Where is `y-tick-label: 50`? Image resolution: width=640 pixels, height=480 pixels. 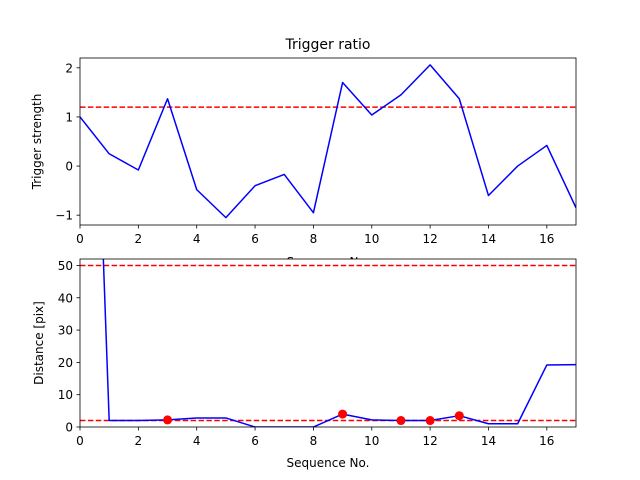 y-tick-label: 50 is located at coordinates (65, 266).